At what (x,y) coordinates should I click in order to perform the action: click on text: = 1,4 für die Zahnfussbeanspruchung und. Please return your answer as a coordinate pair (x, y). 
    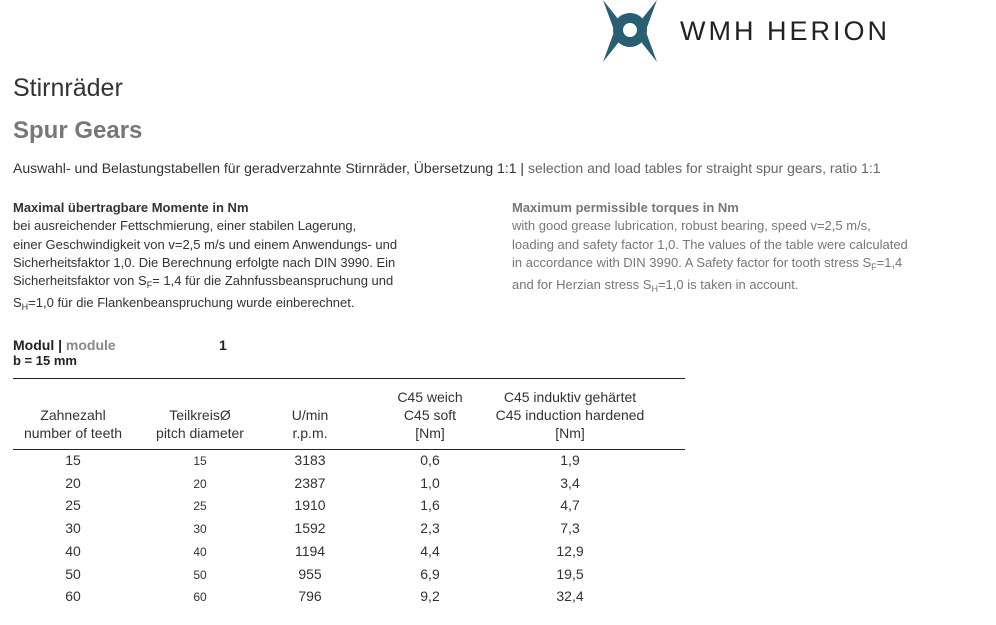
    Looking at the image, I should click on (273, 281).